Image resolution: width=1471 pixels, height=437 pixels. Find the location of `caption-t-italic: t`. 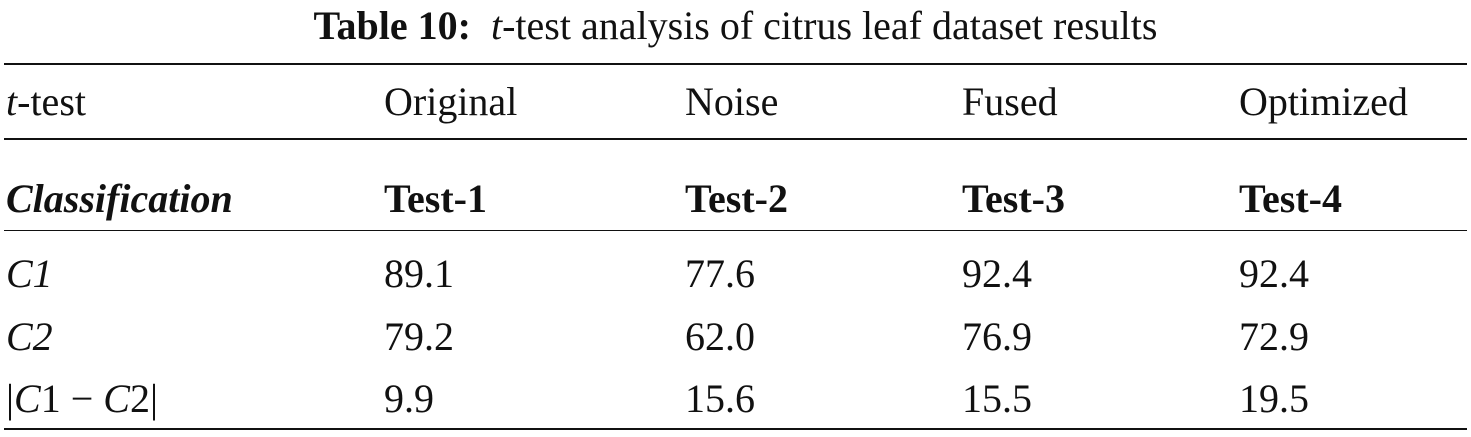

caption-t-italic: t is located at coordinates (496, 25).